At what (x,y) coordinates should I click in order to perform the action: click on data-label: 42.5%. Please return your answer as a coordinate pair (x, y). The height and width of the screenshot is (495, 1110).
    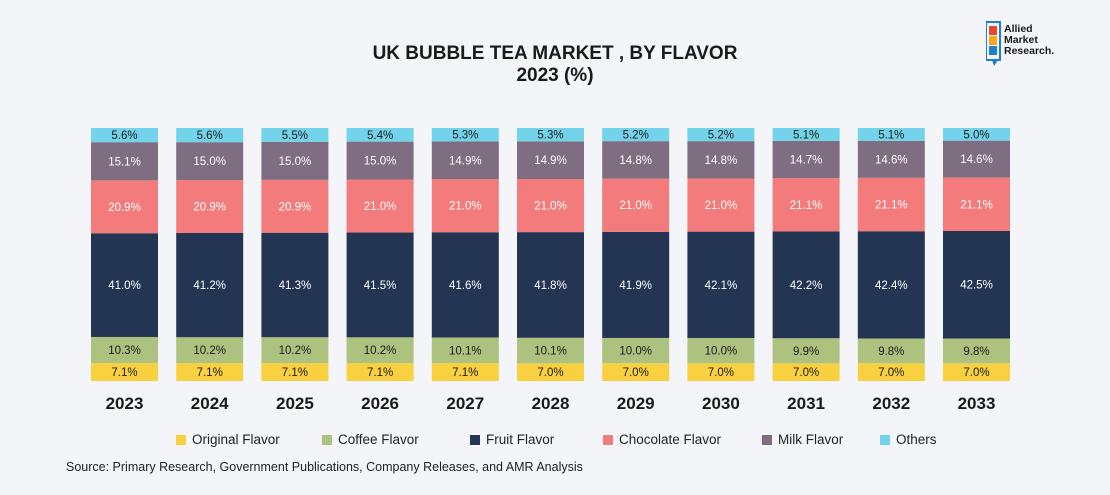
    Looking at the image, I should click on (976, 286).